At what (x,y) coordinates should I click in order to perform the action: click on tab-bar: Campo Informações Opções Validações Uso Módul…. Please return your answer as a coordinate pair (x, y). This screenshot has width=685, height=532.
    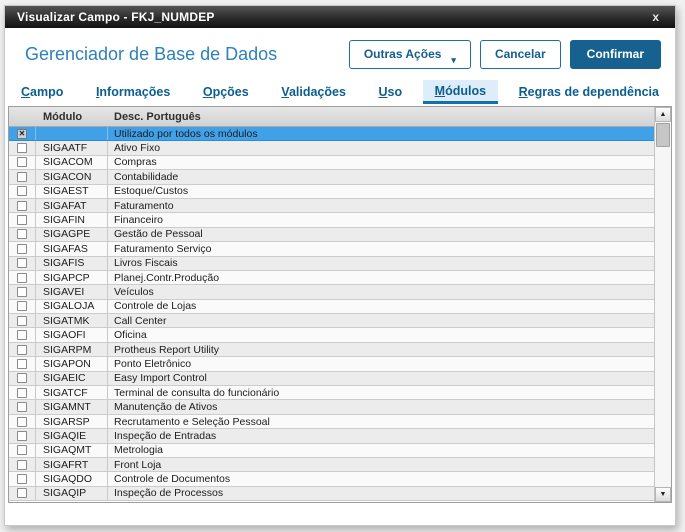
    Looking at the image, I should click on (340, 92).